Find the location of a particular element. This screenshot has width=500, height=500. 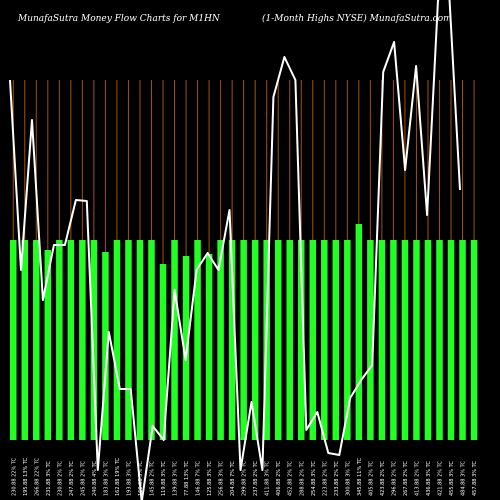

x-tick-label: 162.88 19% TC is located at coordinates (118, 476).